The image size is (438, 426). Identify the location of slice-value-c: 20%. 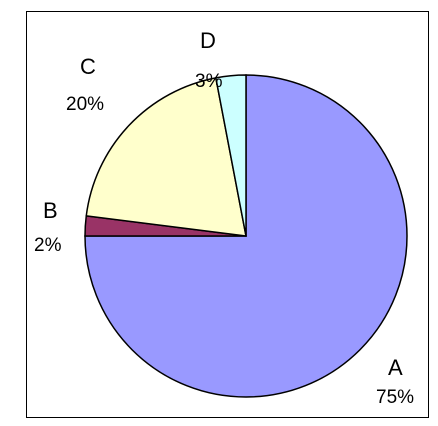
(85, 104).